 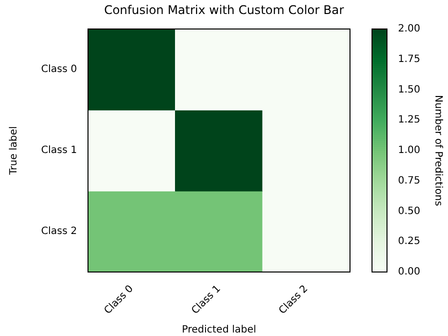 What do you see at coordinates (219, 330) in the screenshot?
I see `x-axis-title: Predicted label` at bounding box center [219, 330].